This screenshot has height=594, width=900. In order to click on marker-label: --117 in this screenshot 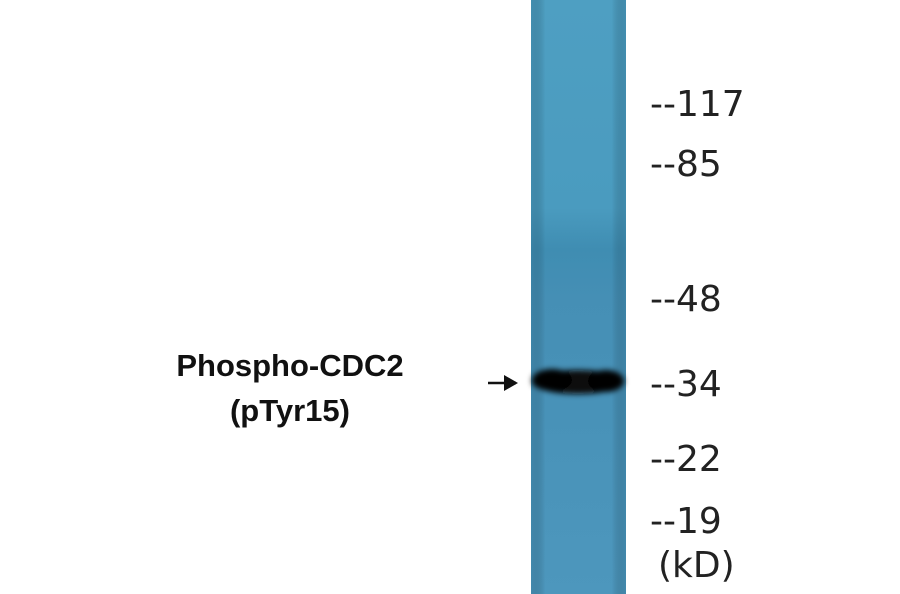, I will do `click(697, 104)`.